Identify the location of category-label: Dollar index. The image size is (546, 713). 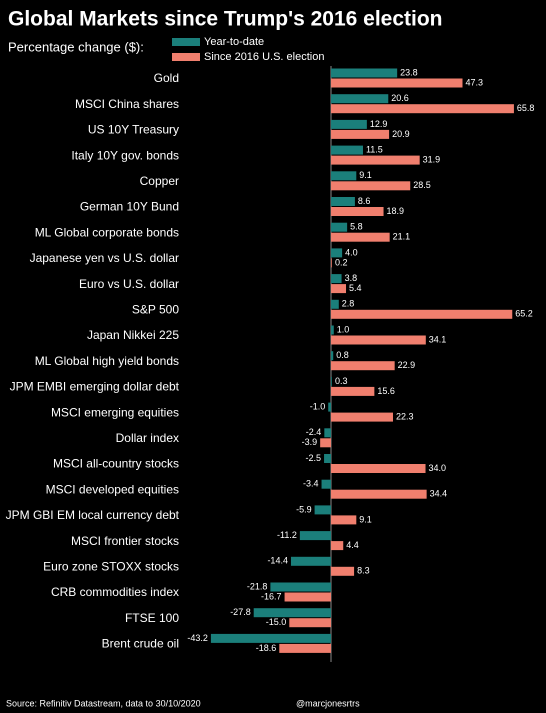
(147, 438).